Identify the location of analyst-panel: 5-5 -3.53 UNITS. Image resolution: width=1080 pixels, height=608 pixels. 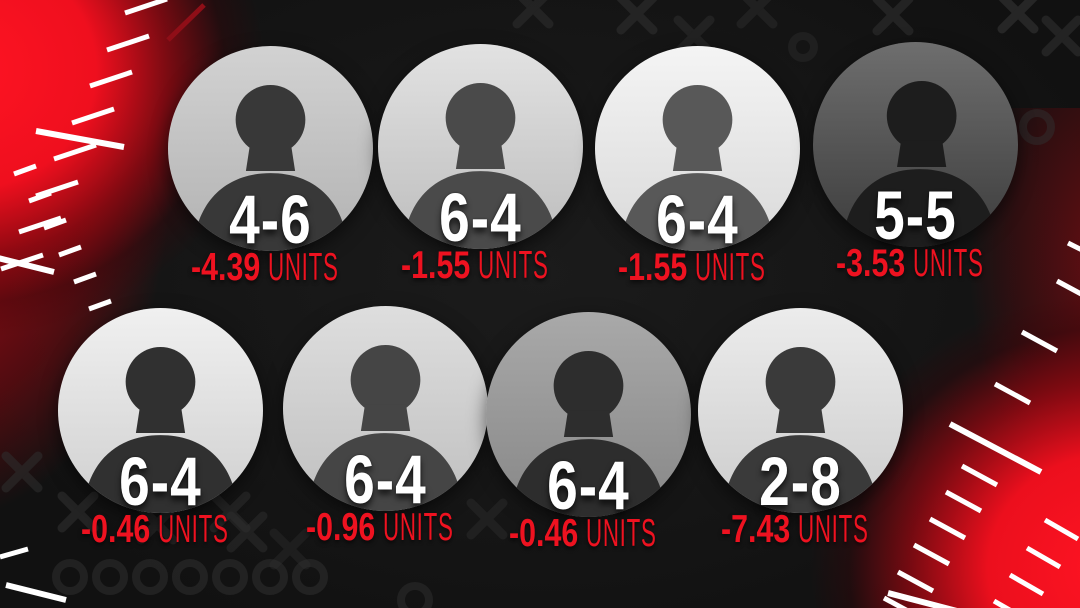
(915, 162).